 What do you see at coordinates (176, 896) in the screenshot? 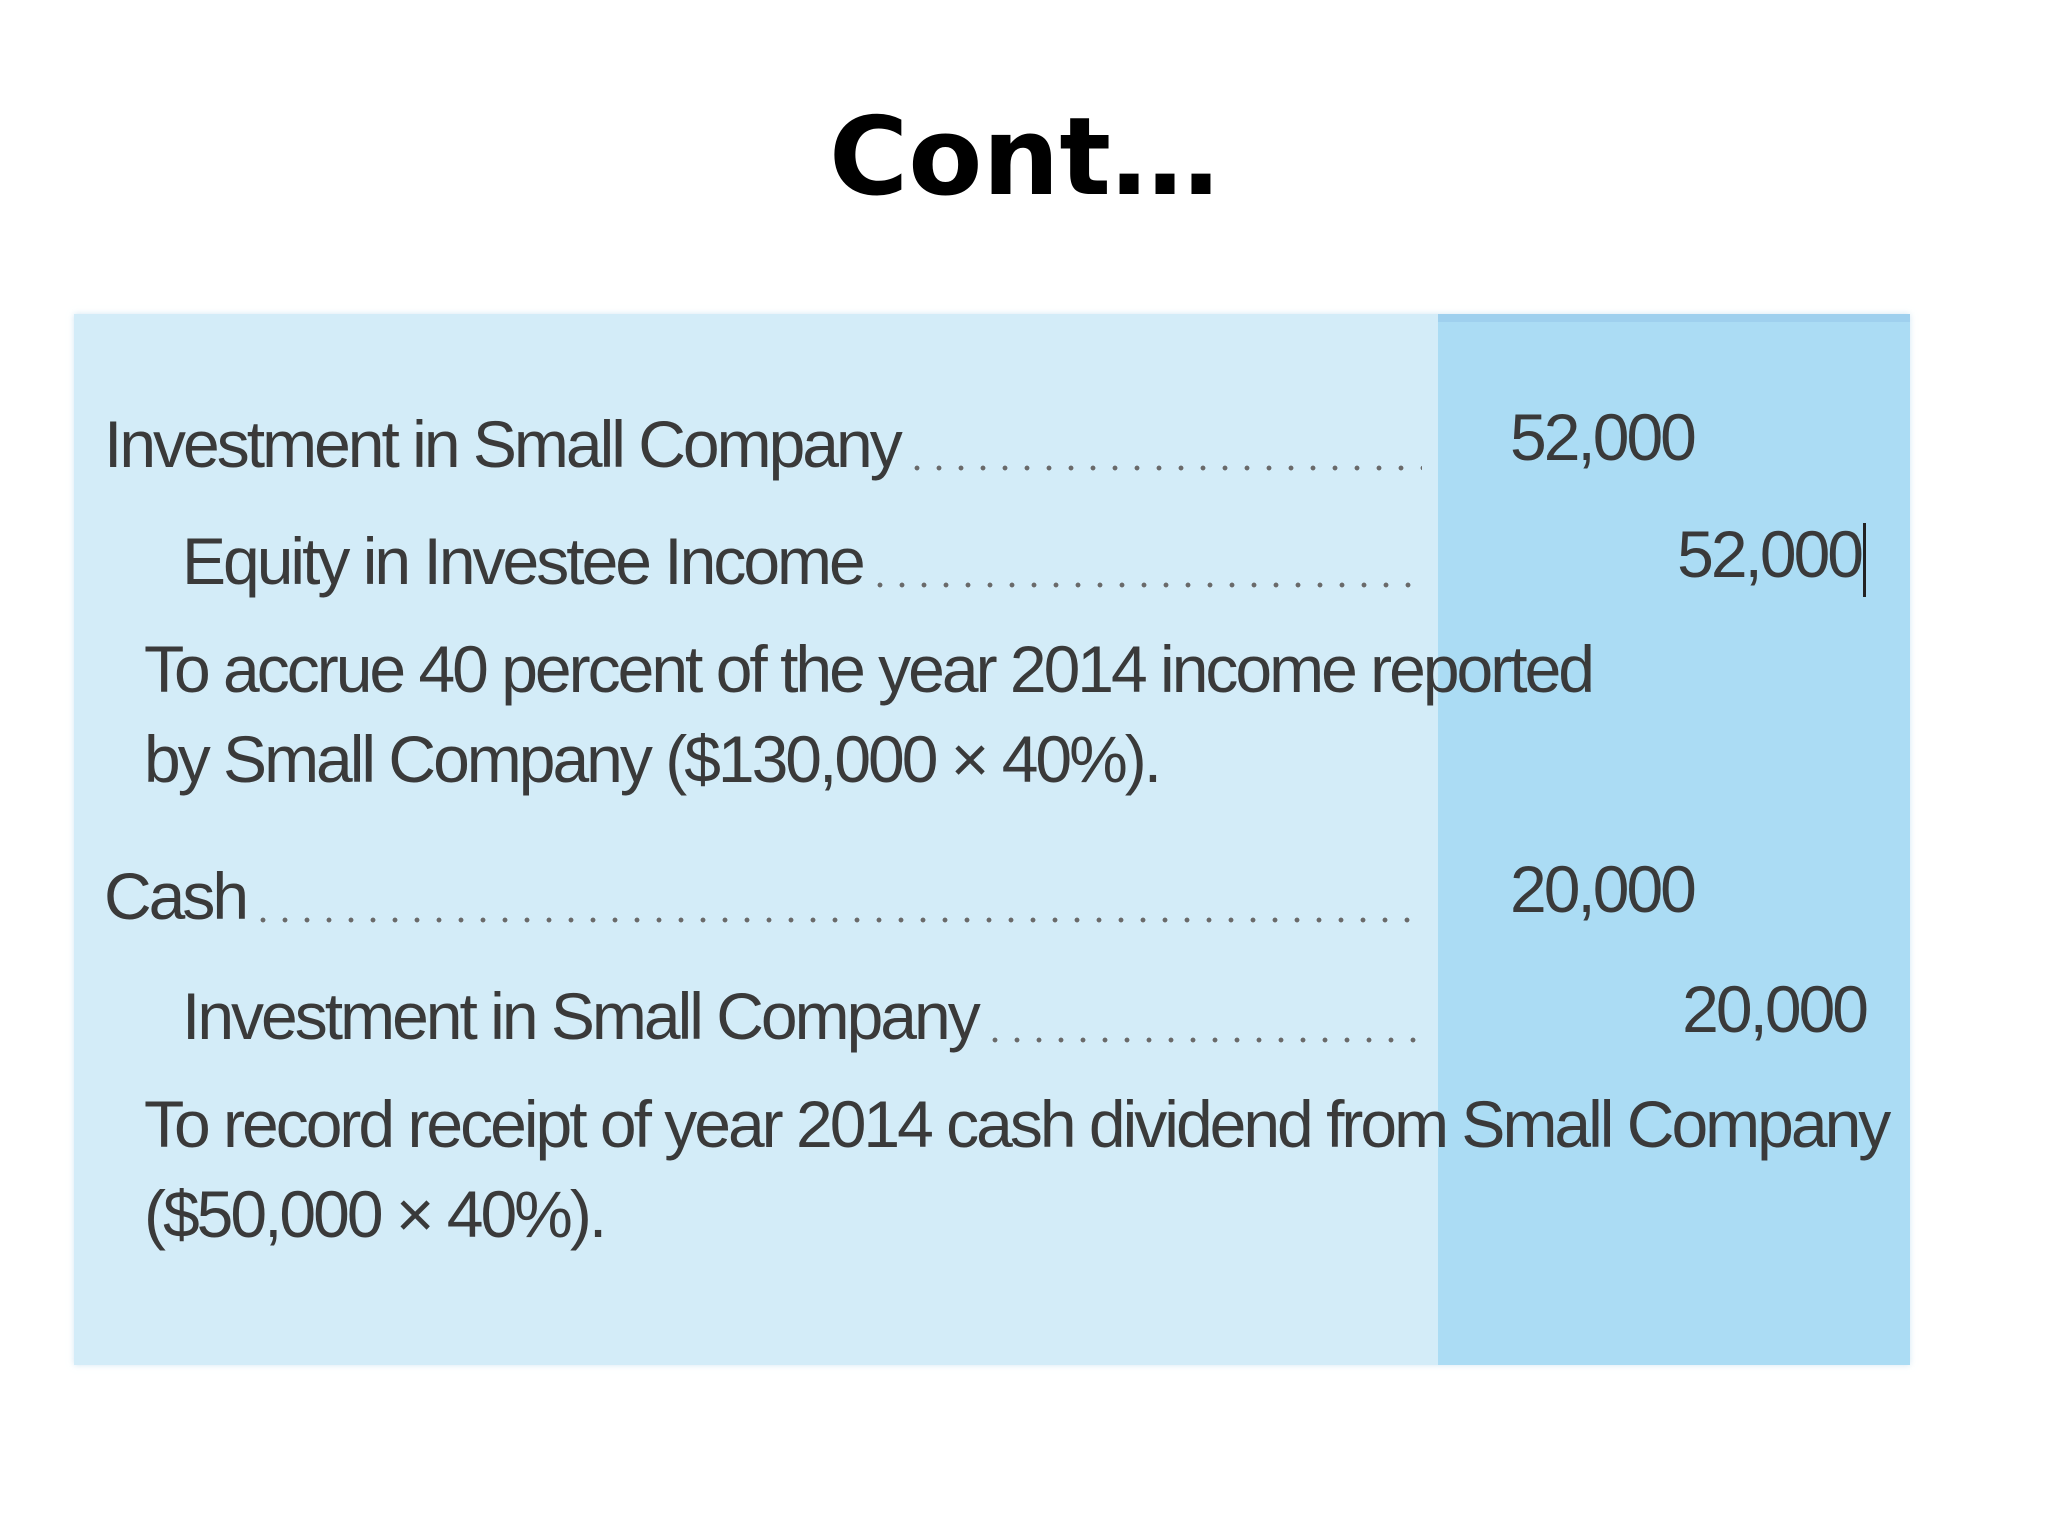
I see `account-name: Cash` at bounding box center [176, 896].